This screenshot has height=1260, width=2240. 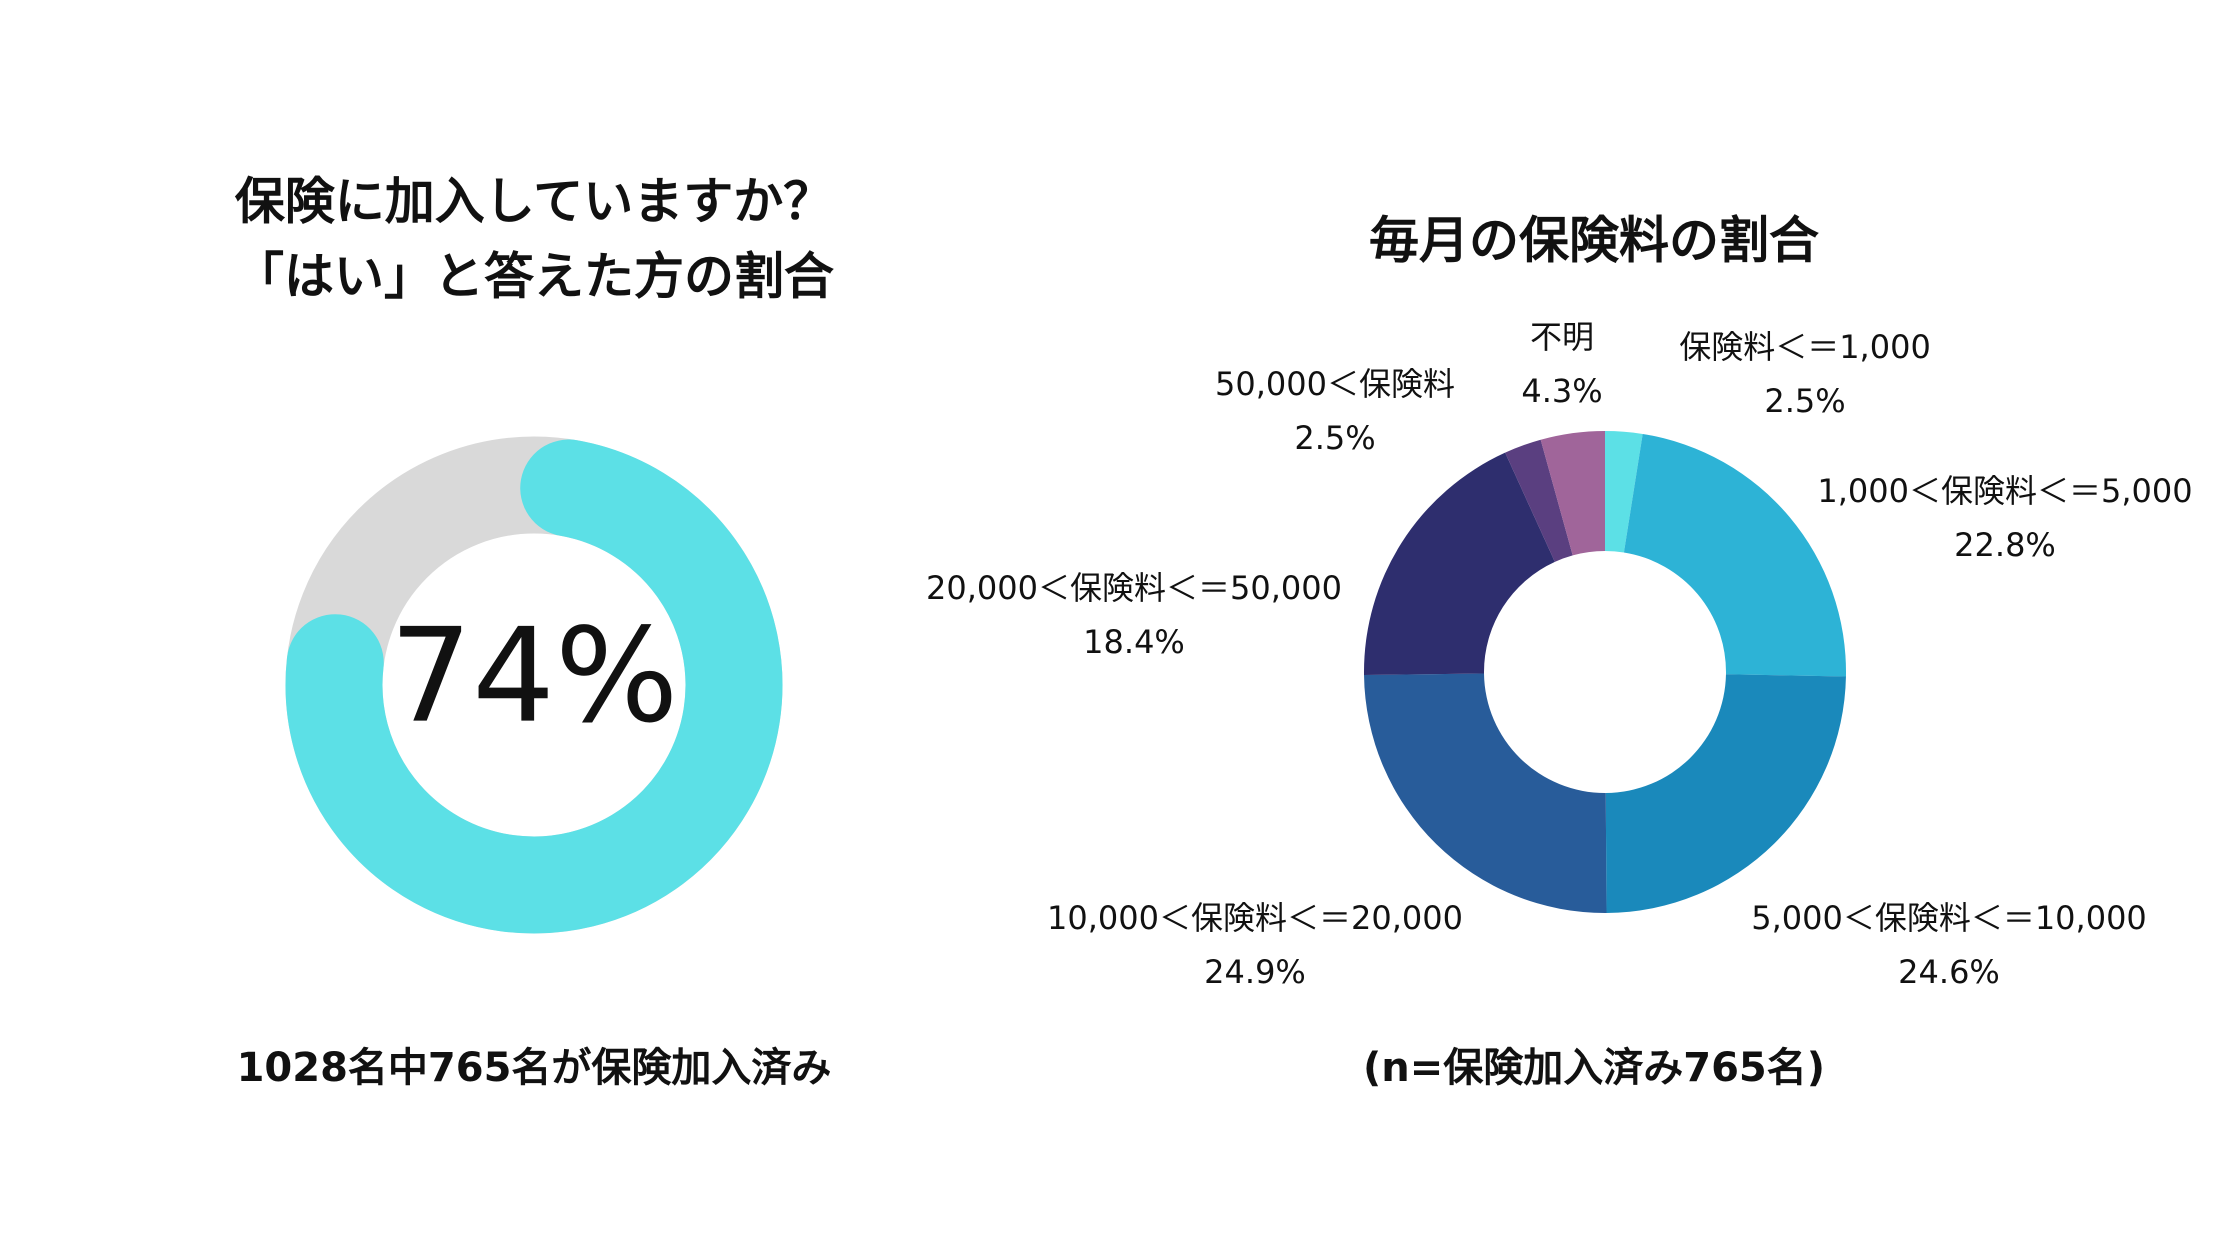 I want to click on chart-title: 毎月の保険料の割合, so click(x=1594, y=241).